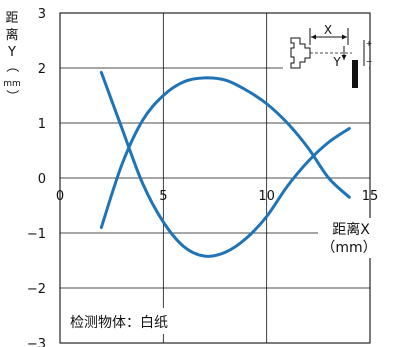 The image size is (394, 347). Describe the element at coordinates (369, 61) in the screenshot. I see `schematic-minus: −` at that location.